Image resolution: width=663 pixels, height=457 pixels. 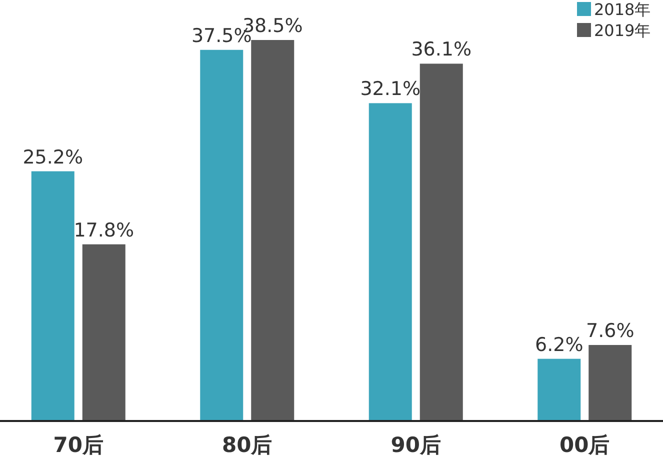 I want to click on data-label: 36.1%, so click(x=441, y=49).